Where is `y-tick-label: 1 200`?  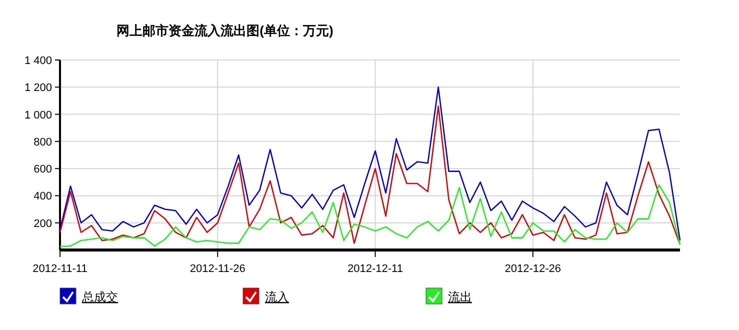 y-tick-label: 1 200 is located at coordinates (38, 88).